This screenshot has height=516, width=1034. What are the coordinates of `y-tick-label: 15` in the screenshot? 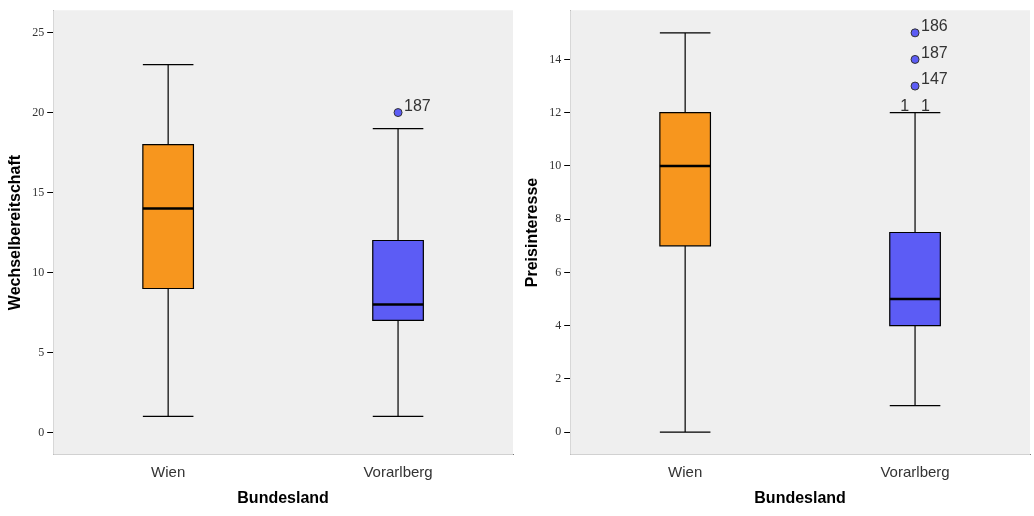 It's located at (38, 191).